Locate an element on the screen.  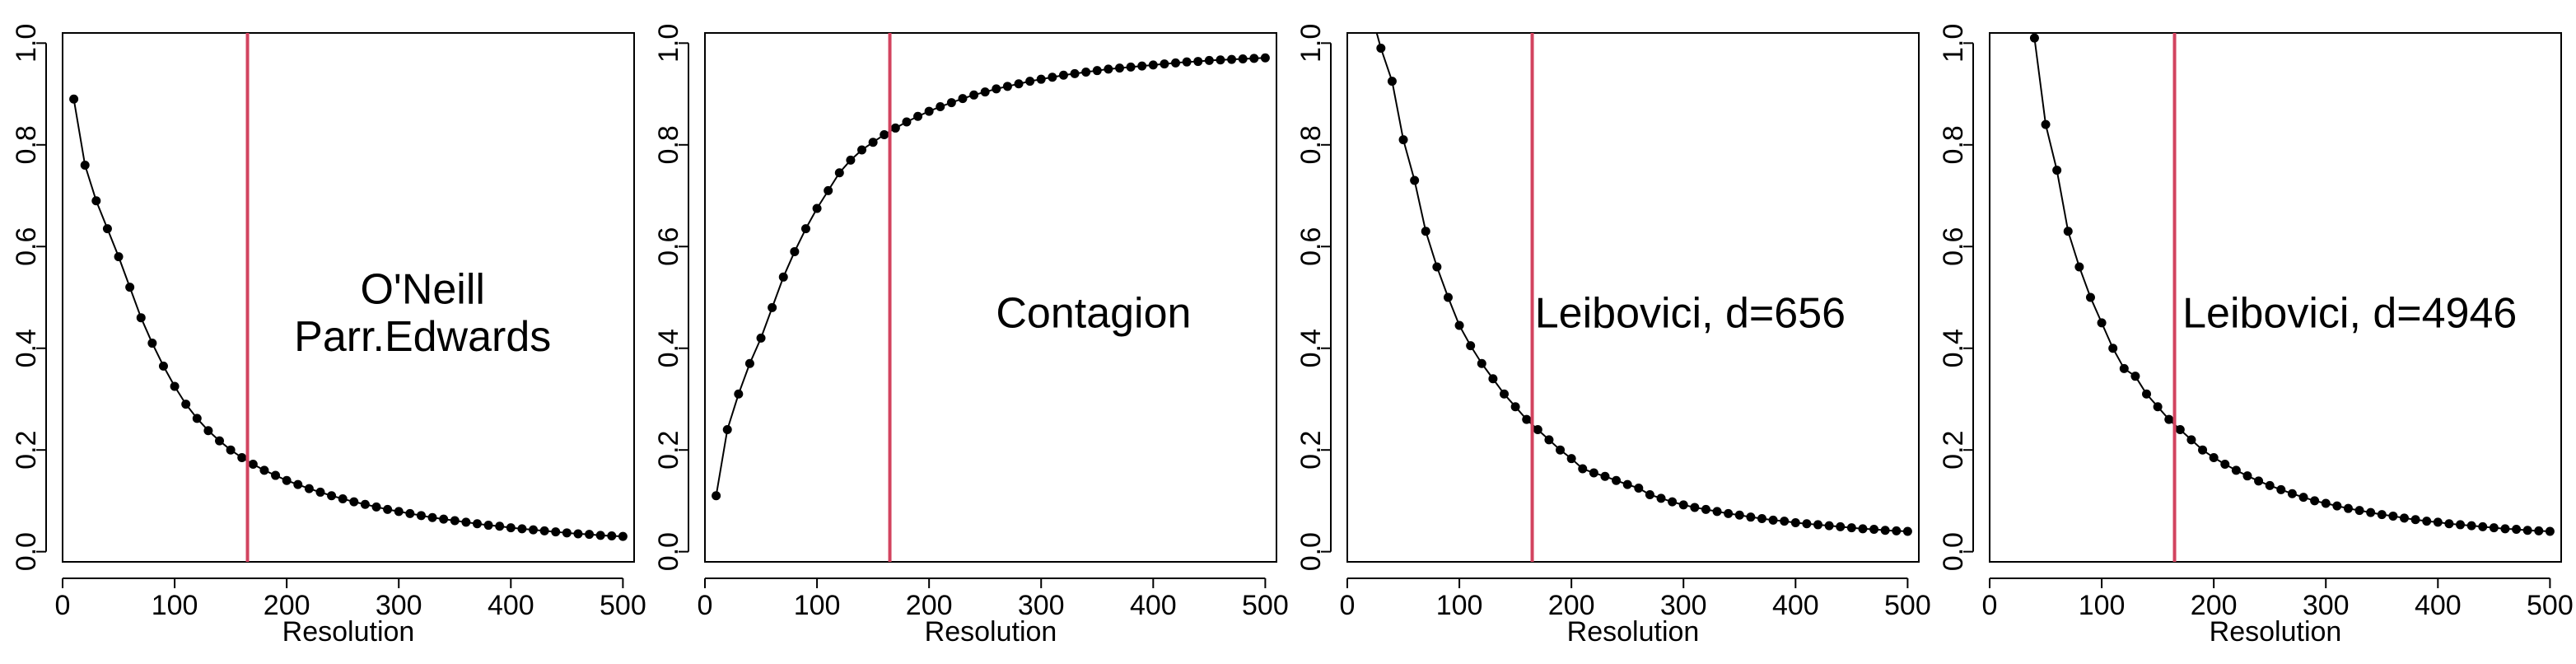
x-tick-label: 300 is located at coordinates (2326, 605).